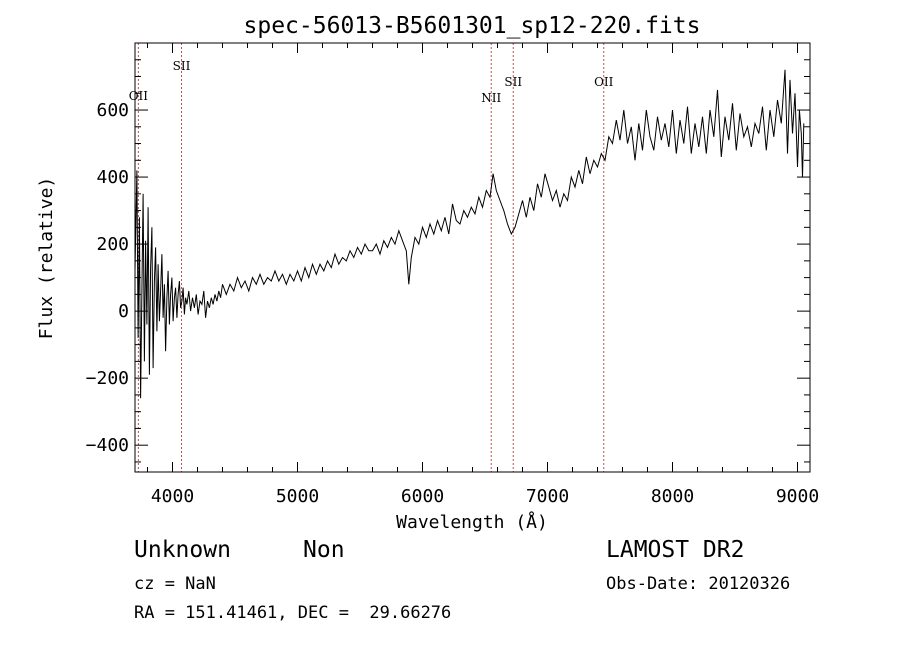 This screenshot has width=900, height=649. I want to click on x-tick-label: 5000, so click(297, 496).